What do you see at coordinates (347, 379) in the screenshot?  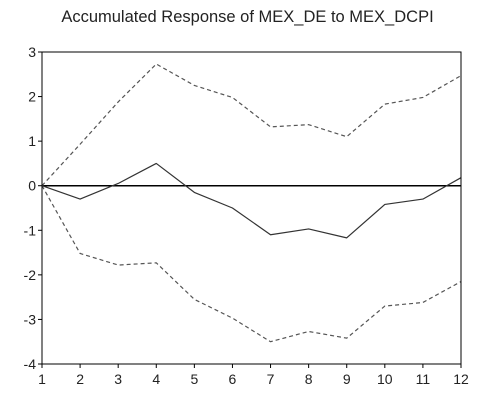 I see `x-tick-label: 9` at bounding box center [347, 379].